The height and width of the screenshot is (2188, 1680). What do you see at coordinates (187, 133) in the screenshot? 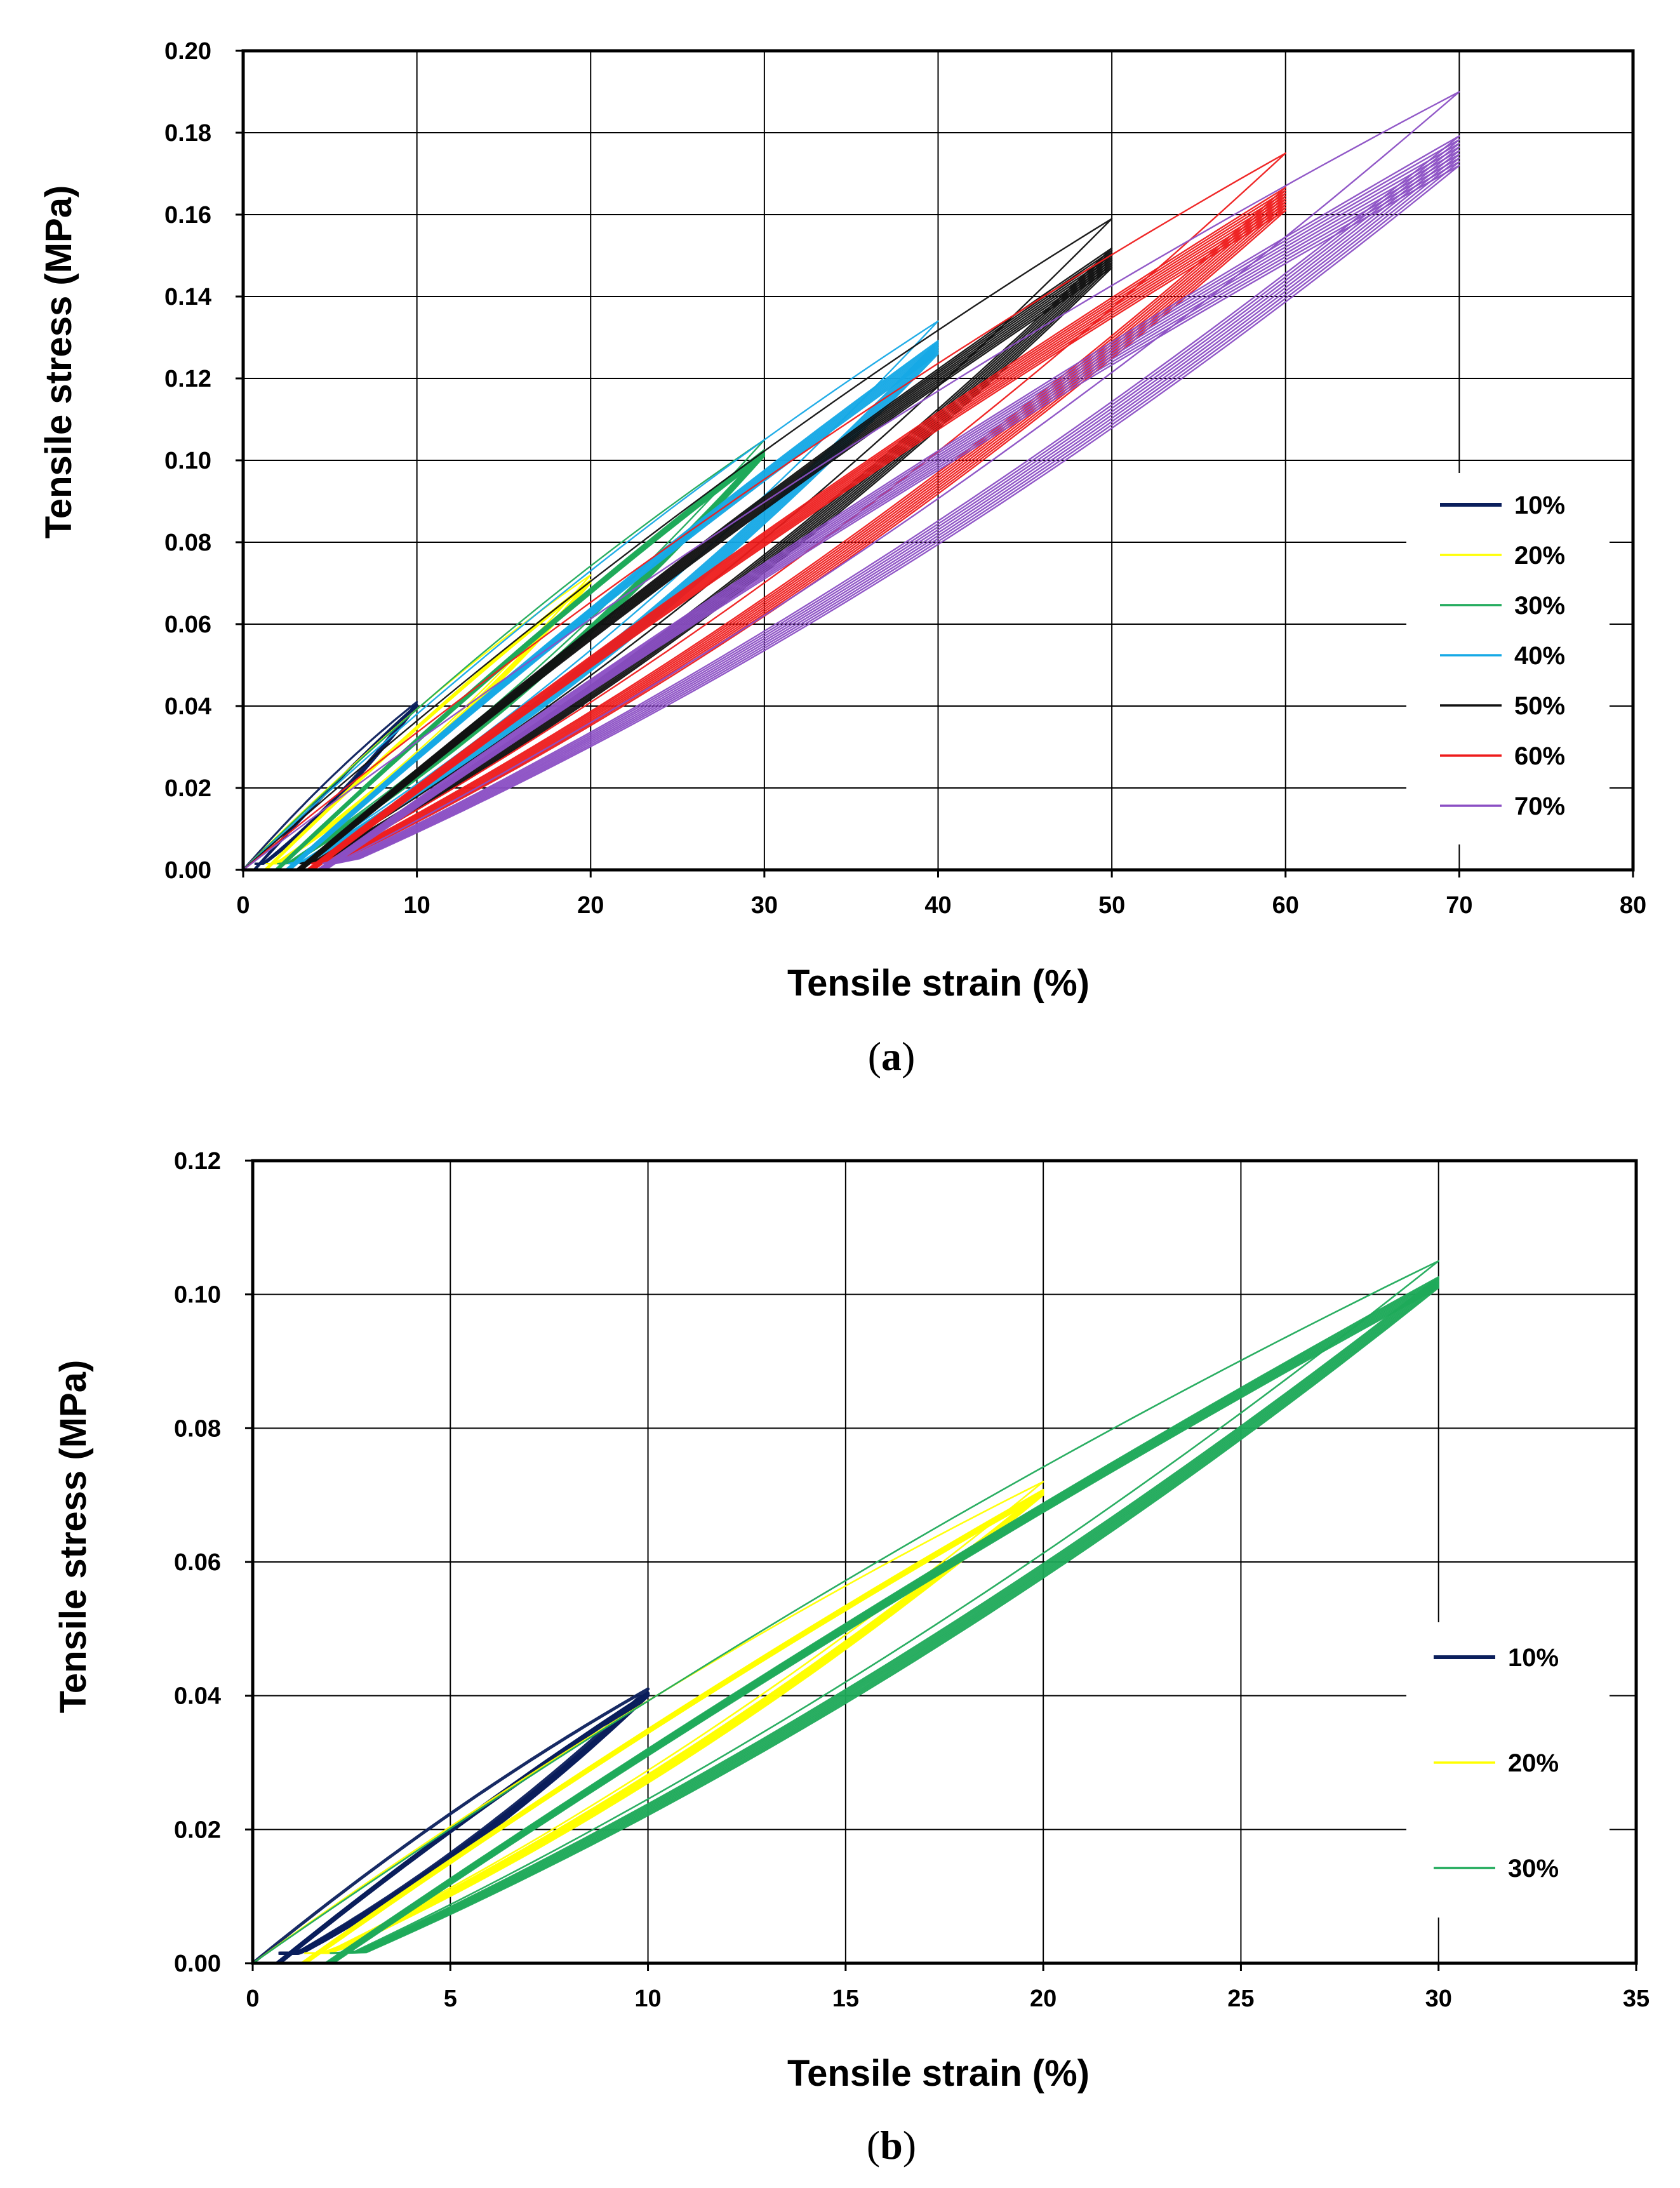
I see `y-tick-label: 0.18` at bounding box center [187, 133].